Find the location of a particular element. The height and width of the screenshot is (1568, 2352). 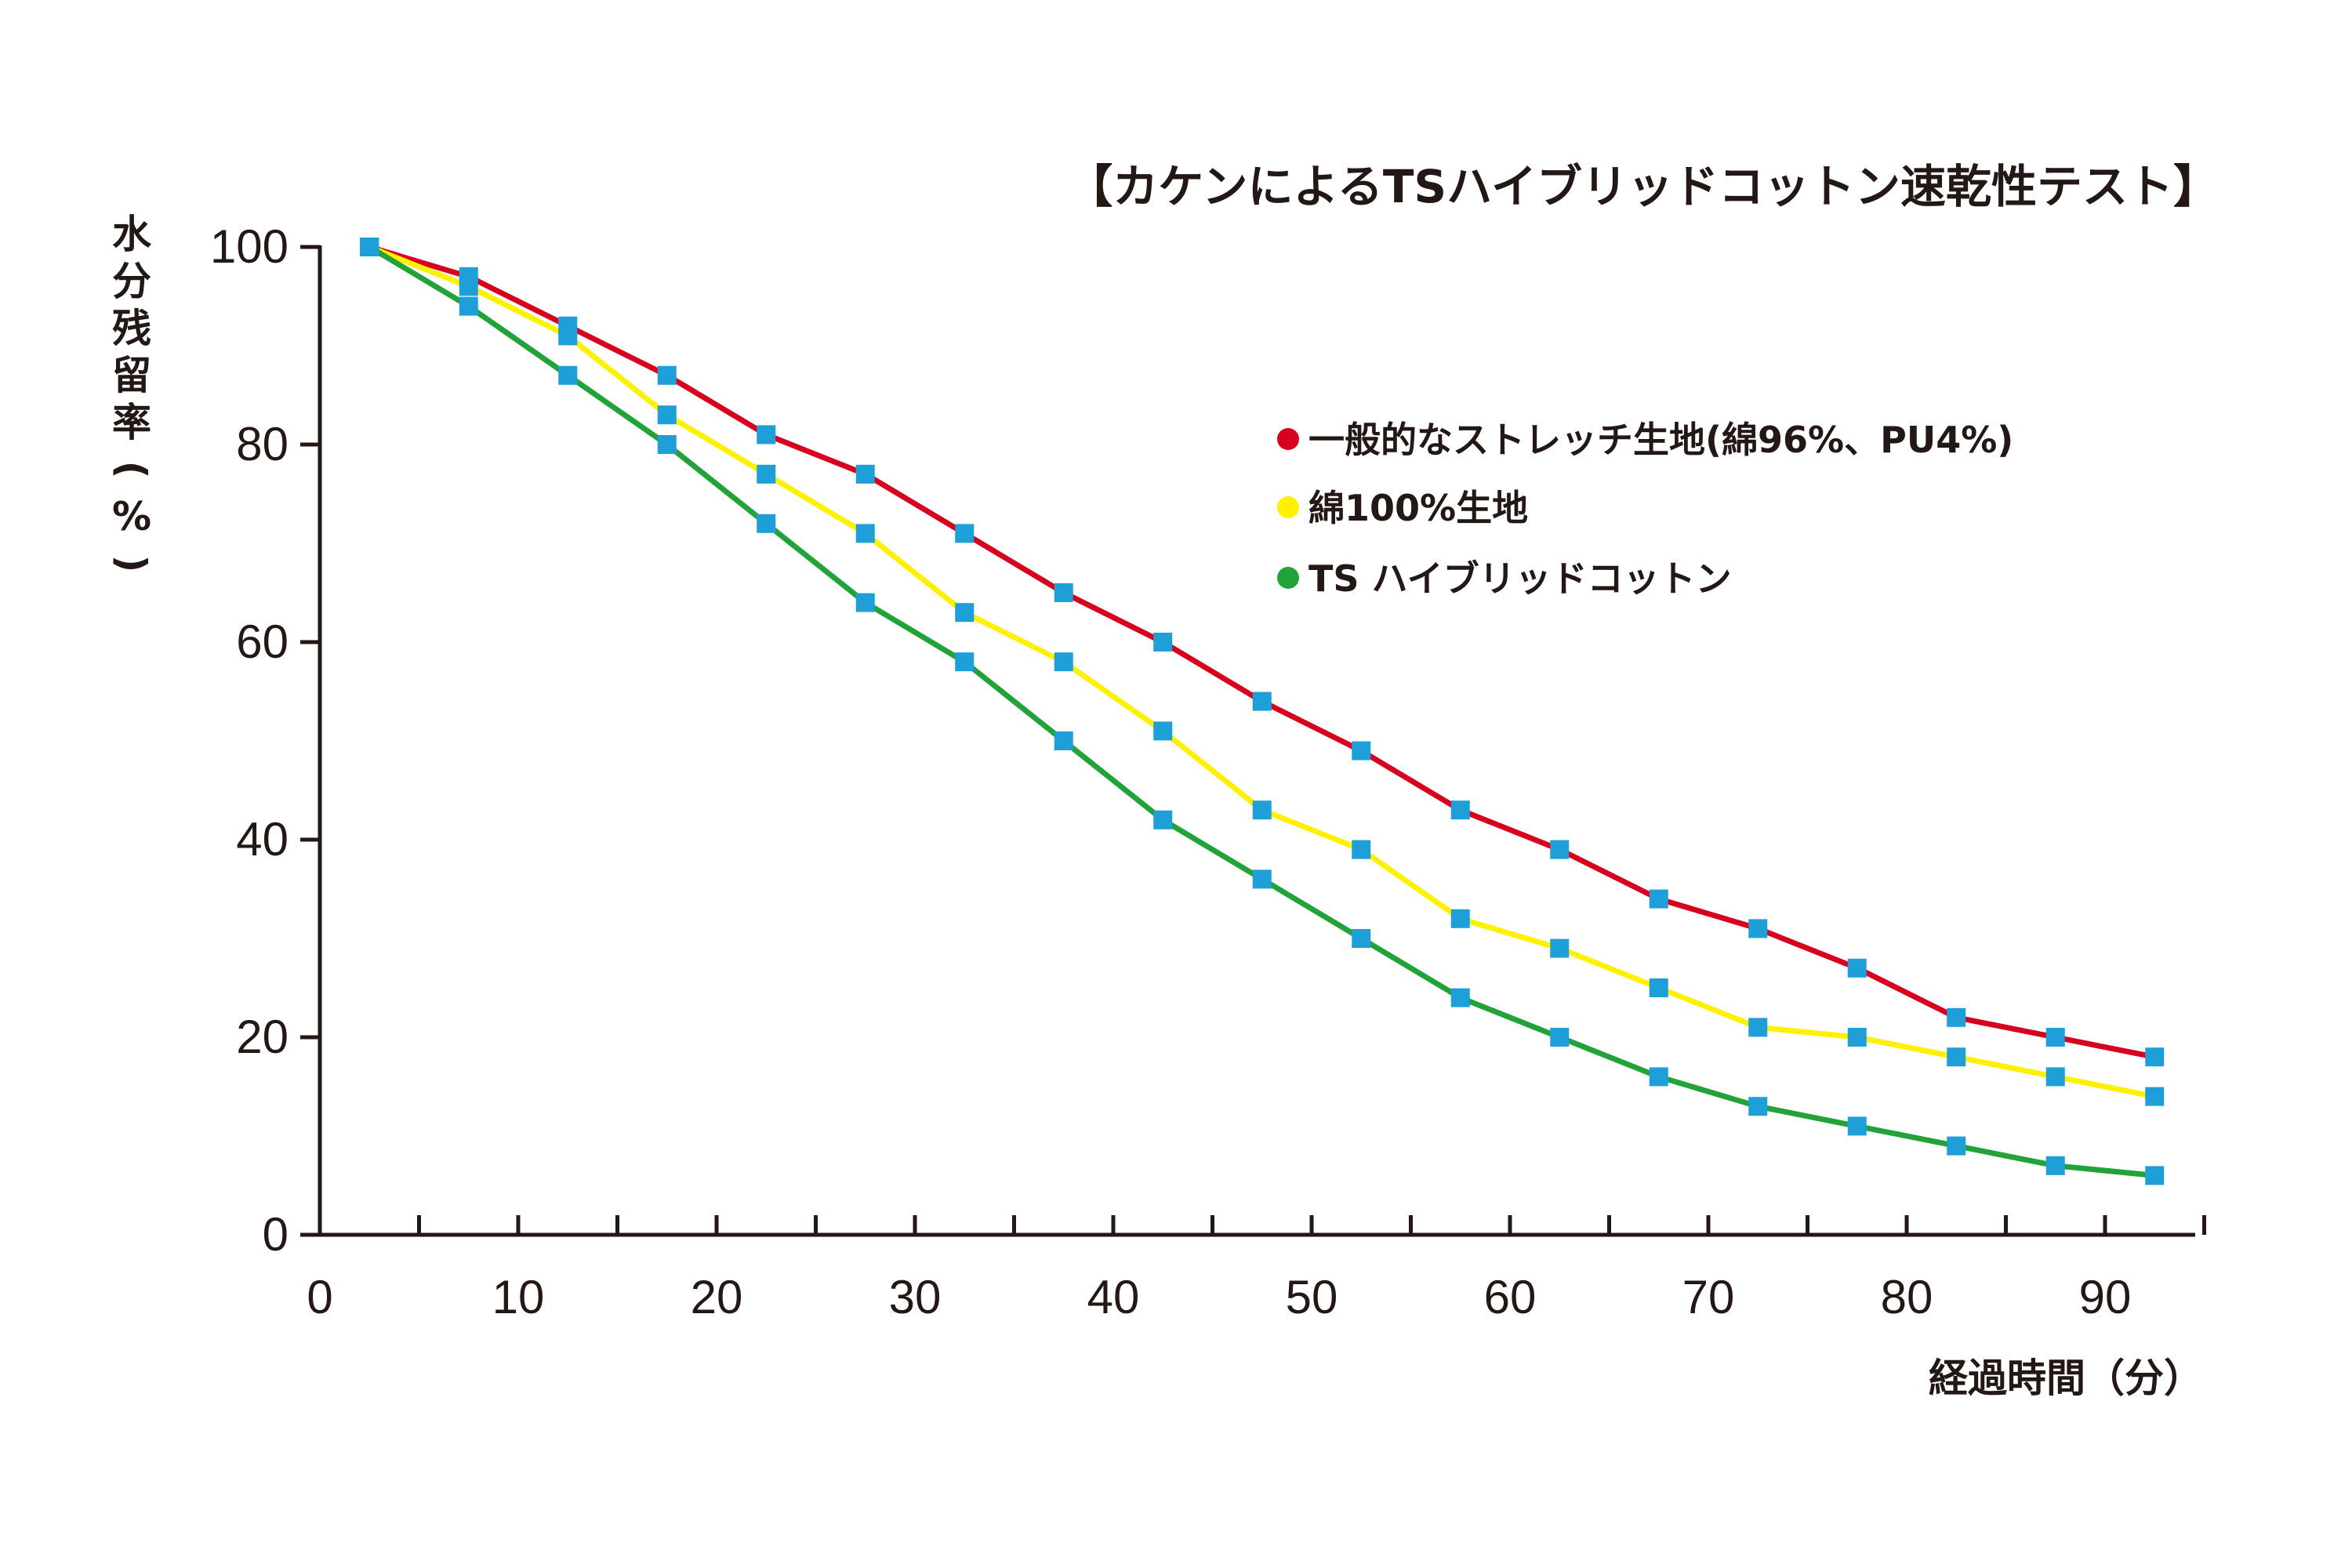

y-axis-title-char: % is located at coordinates (131, 516).